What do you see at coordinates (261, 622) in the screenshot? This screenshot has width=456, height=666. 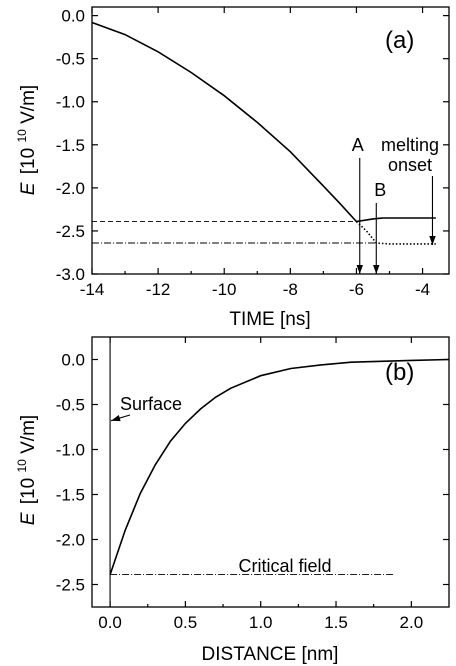 I see `panel-b-x-tick-label: 1.0` at bounding box center [261, 622].